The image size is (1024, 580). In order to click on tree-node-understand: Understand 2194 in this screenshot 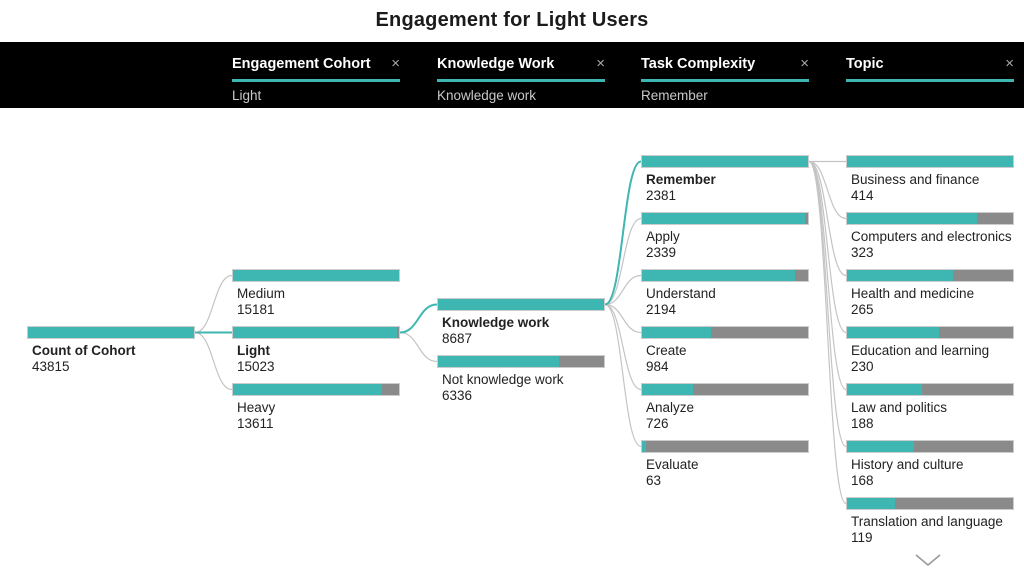, I will do `click(756, 293)`.